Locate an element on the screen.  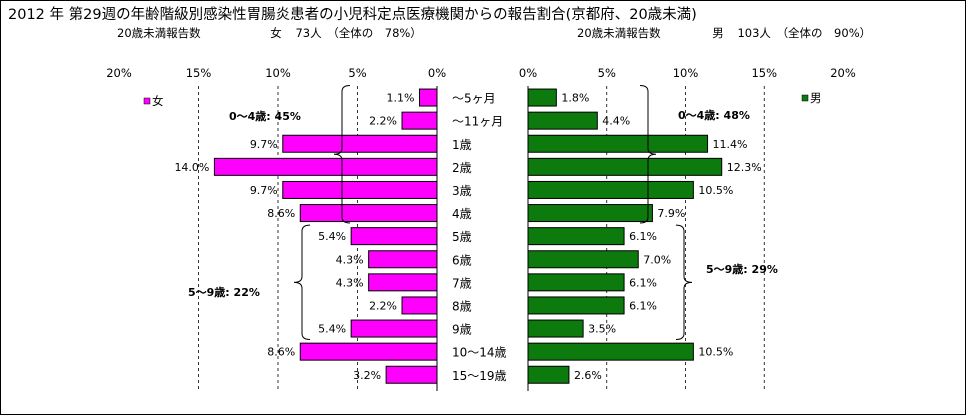
category-label: 8歳 is located at coordinates (462, 306).